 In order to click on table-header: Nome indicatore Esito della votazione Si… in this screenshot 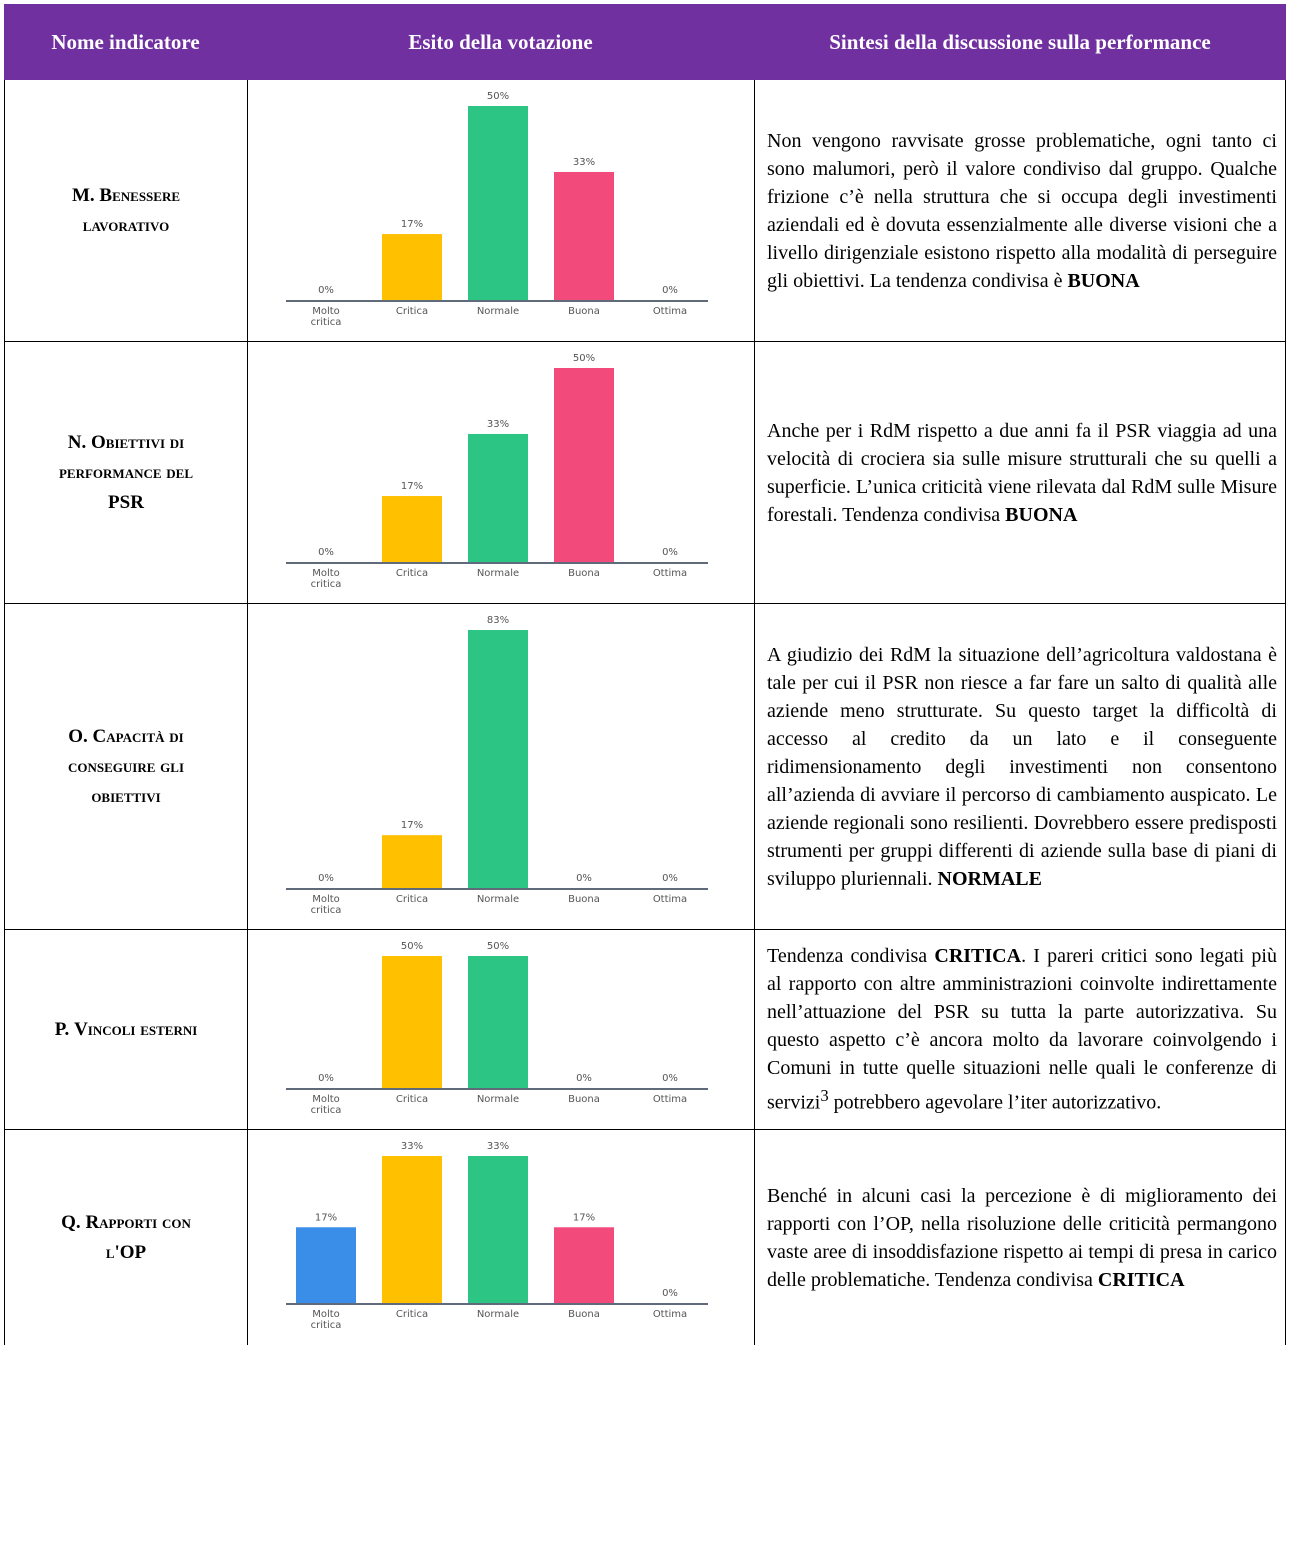, I will do `click(645, 42)`.